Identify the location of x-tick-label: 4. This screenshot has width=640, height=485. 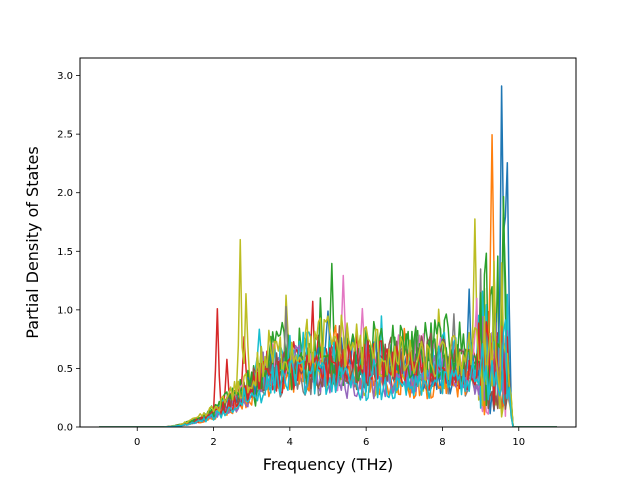
(290, 442).